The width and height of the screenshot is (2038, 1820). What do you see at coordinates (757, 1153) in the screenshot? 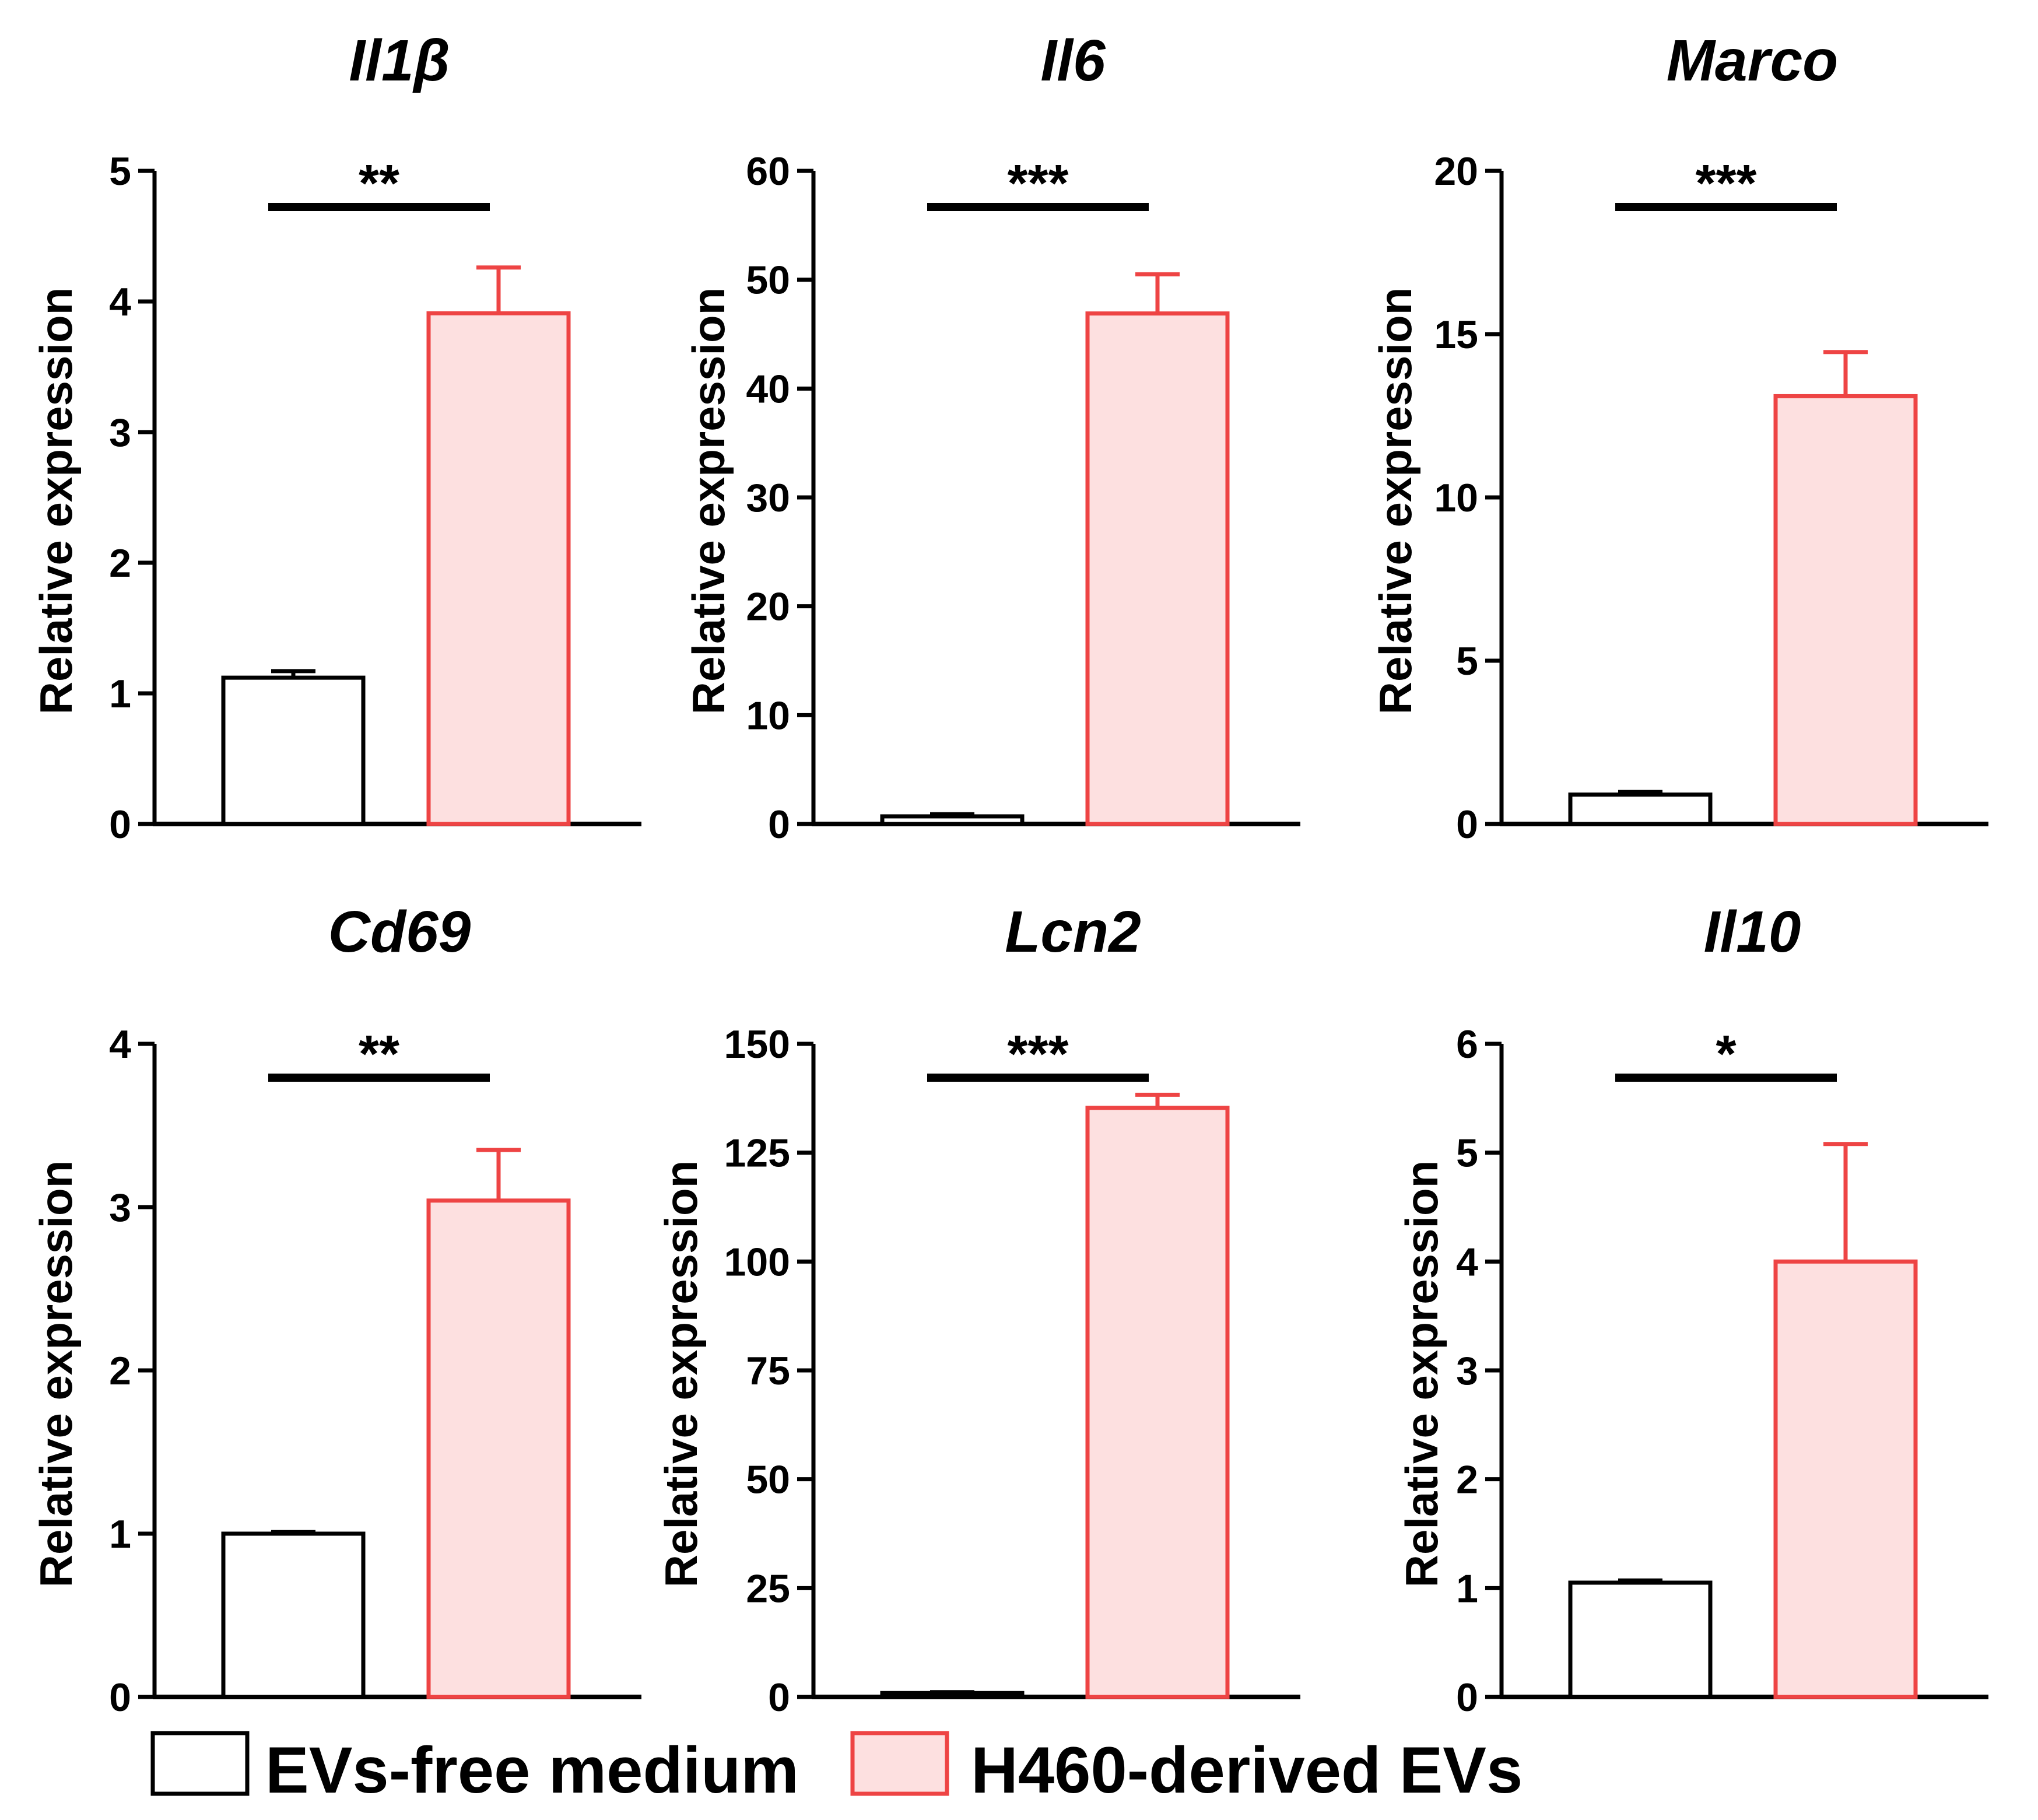
I see `y-tick-label: 125` at bounding box center [757, 1153].